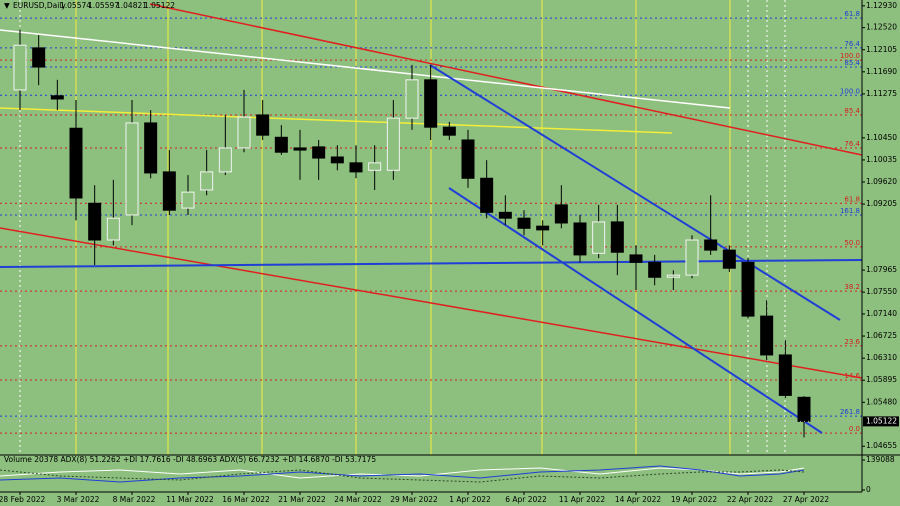 This screenshot has height=506, width=900. I want to click on last-low: 1.04821, so click(131, 5).